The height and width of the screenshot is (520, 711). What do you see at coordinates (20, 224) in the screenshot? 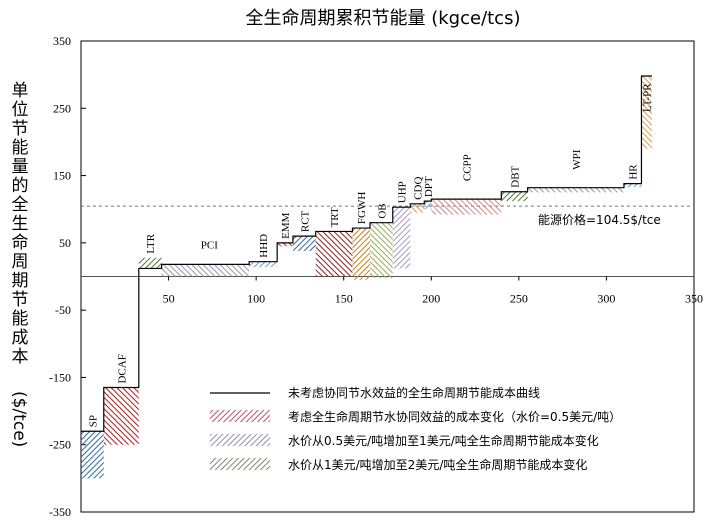
I see `y-label-char: 生` at bounding box center [20, 224].